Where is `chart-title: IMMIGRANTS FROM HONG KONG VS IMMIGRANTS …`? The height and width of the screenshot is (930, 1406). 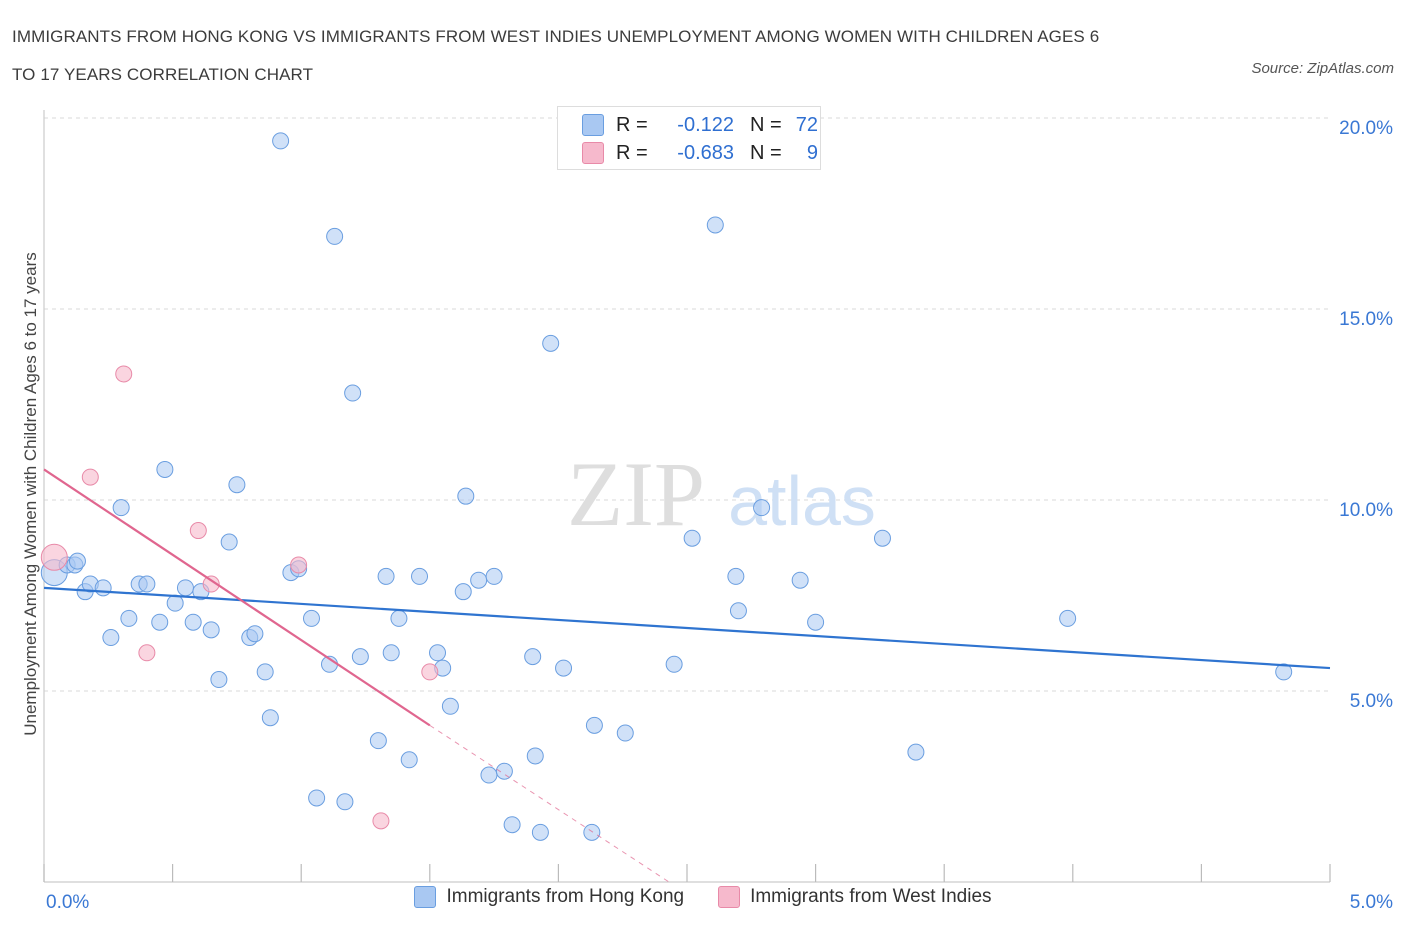
chart-title: IMMIGRANTS FROM HONG KONG VS IMMIGRANTS … is located at coordinates (622, 56).